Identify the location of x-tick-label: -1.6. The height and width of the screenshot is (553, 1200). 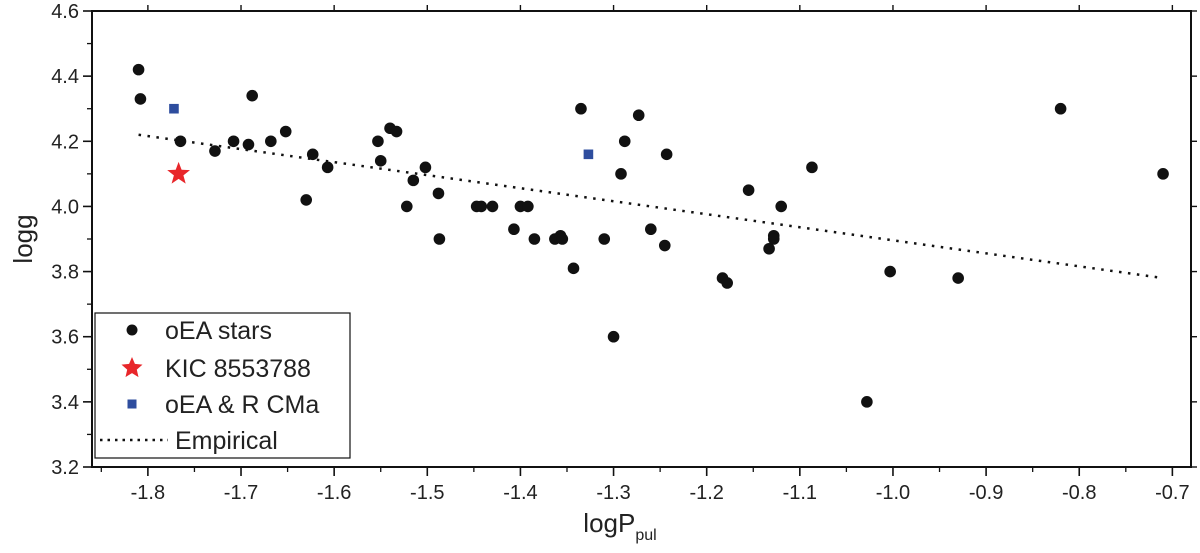
(334, 493).